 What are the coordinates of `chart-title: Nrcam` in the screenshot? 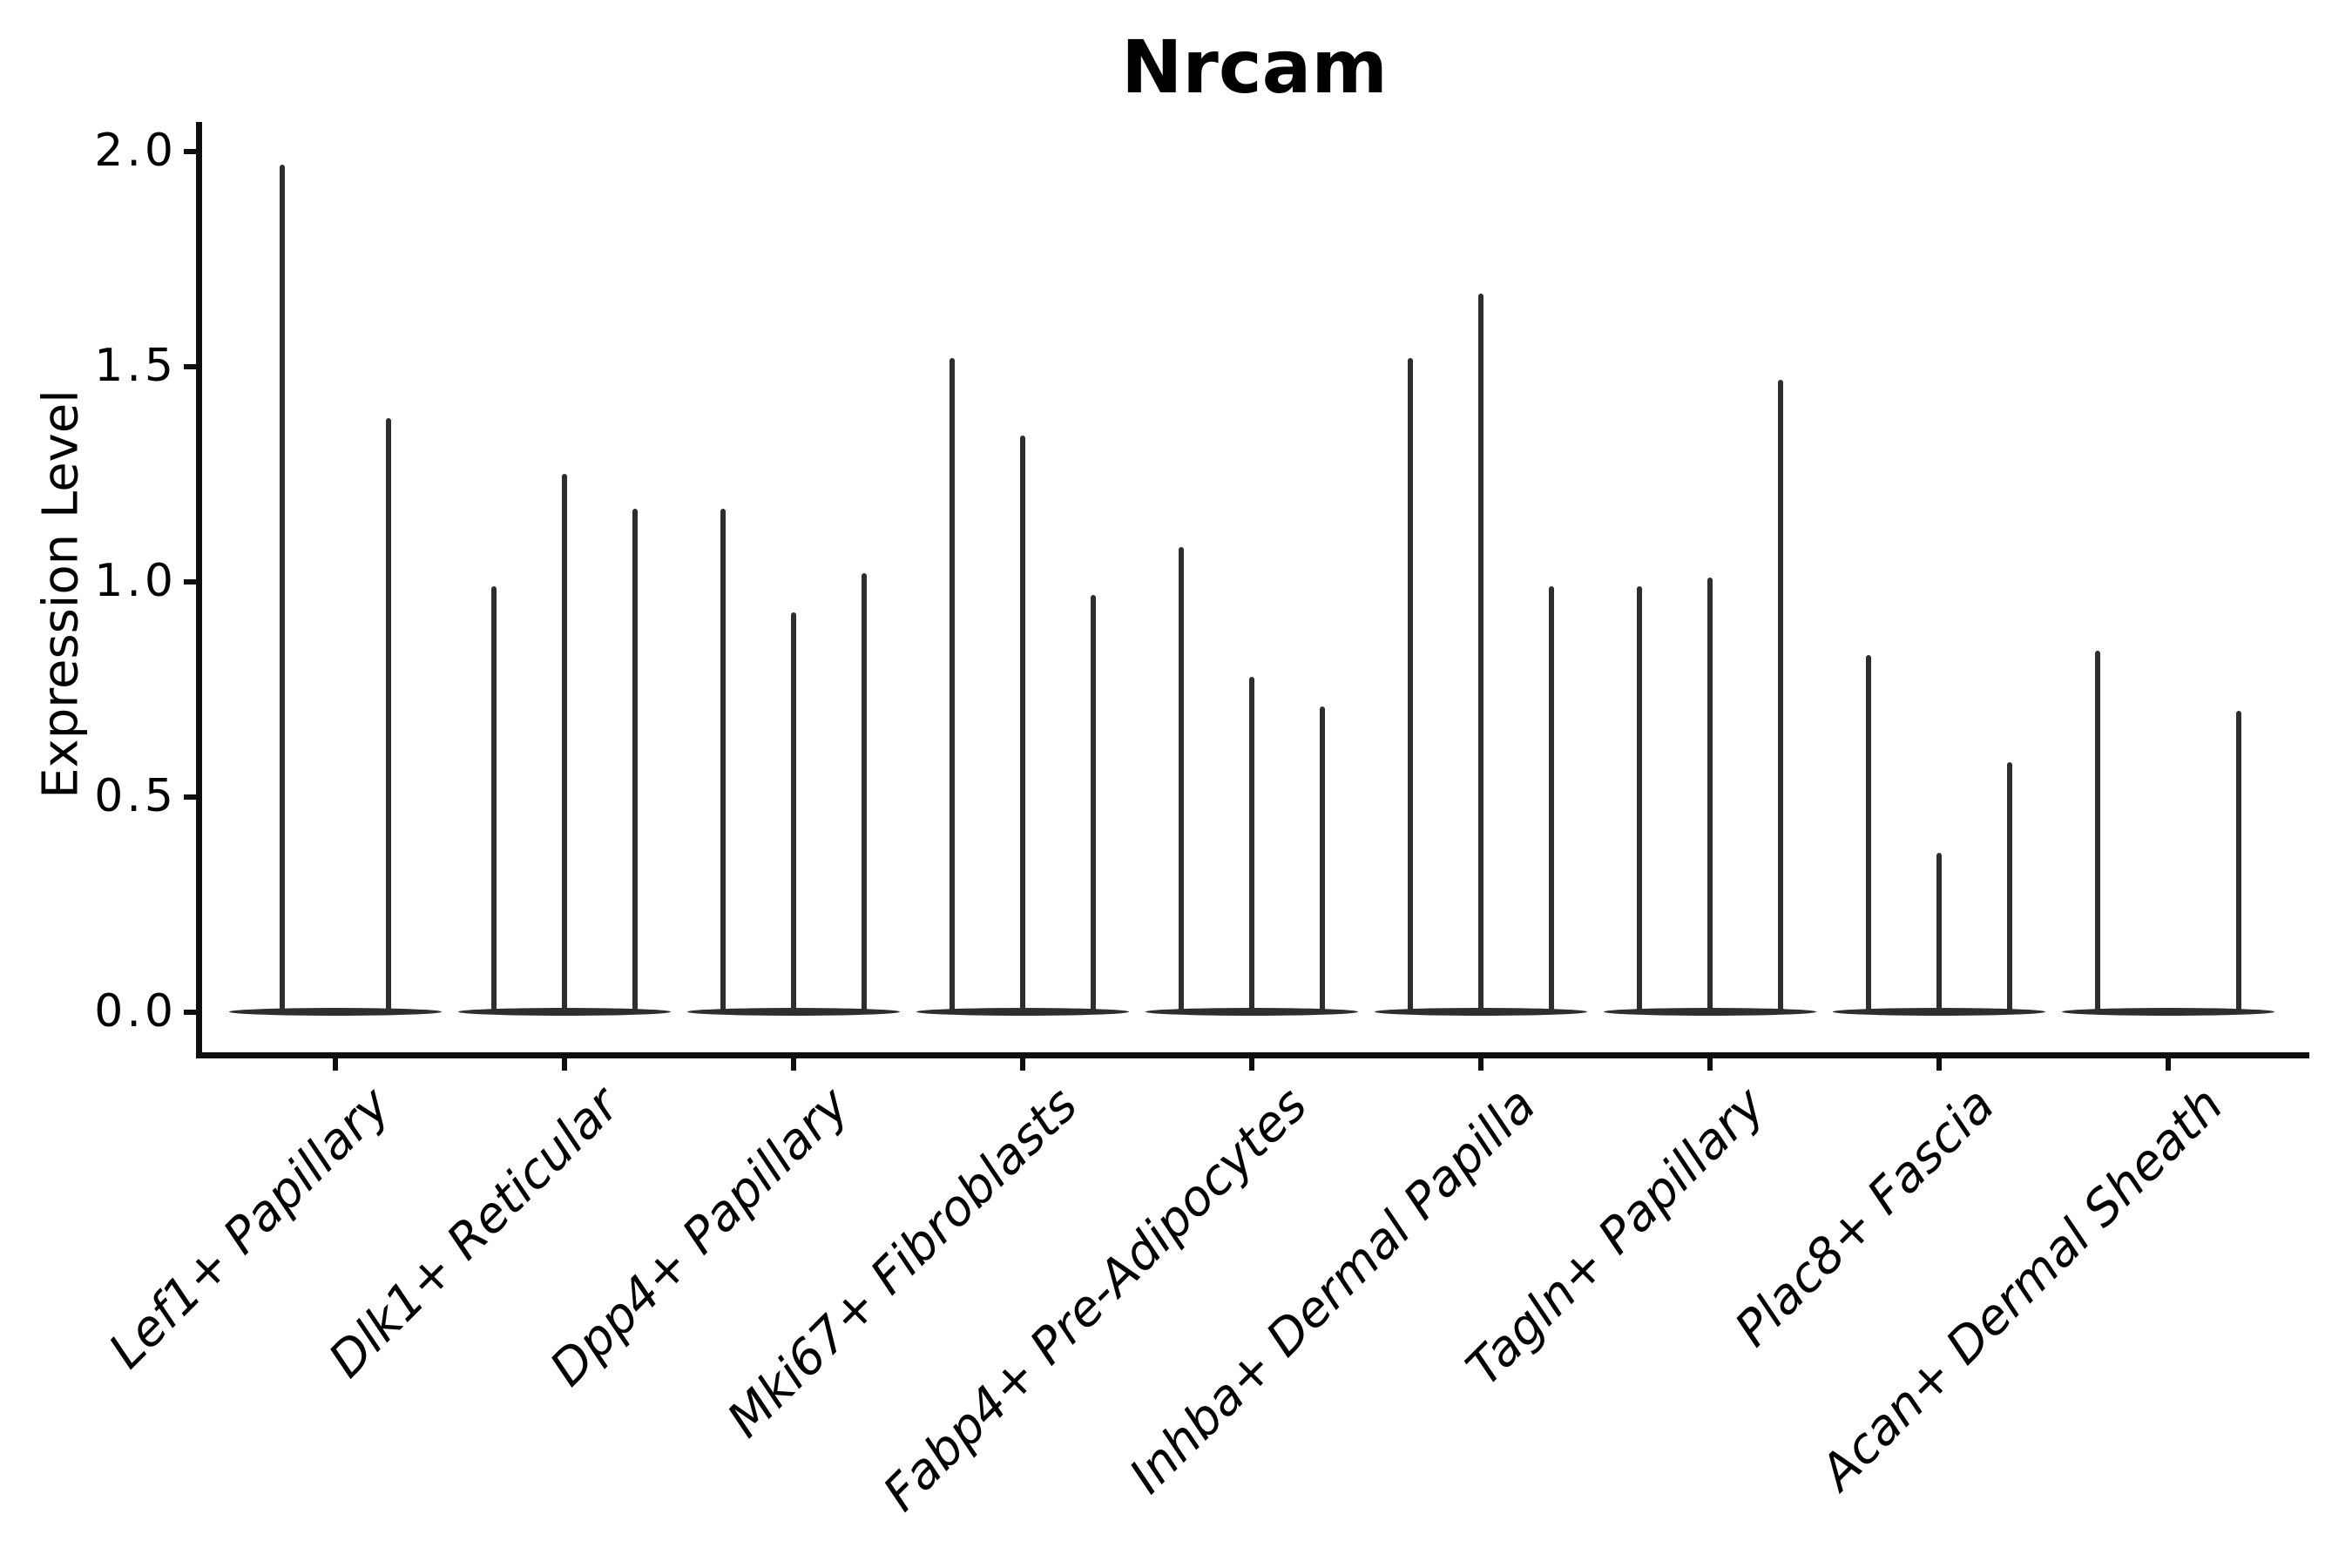 It's located at (1254, 67).